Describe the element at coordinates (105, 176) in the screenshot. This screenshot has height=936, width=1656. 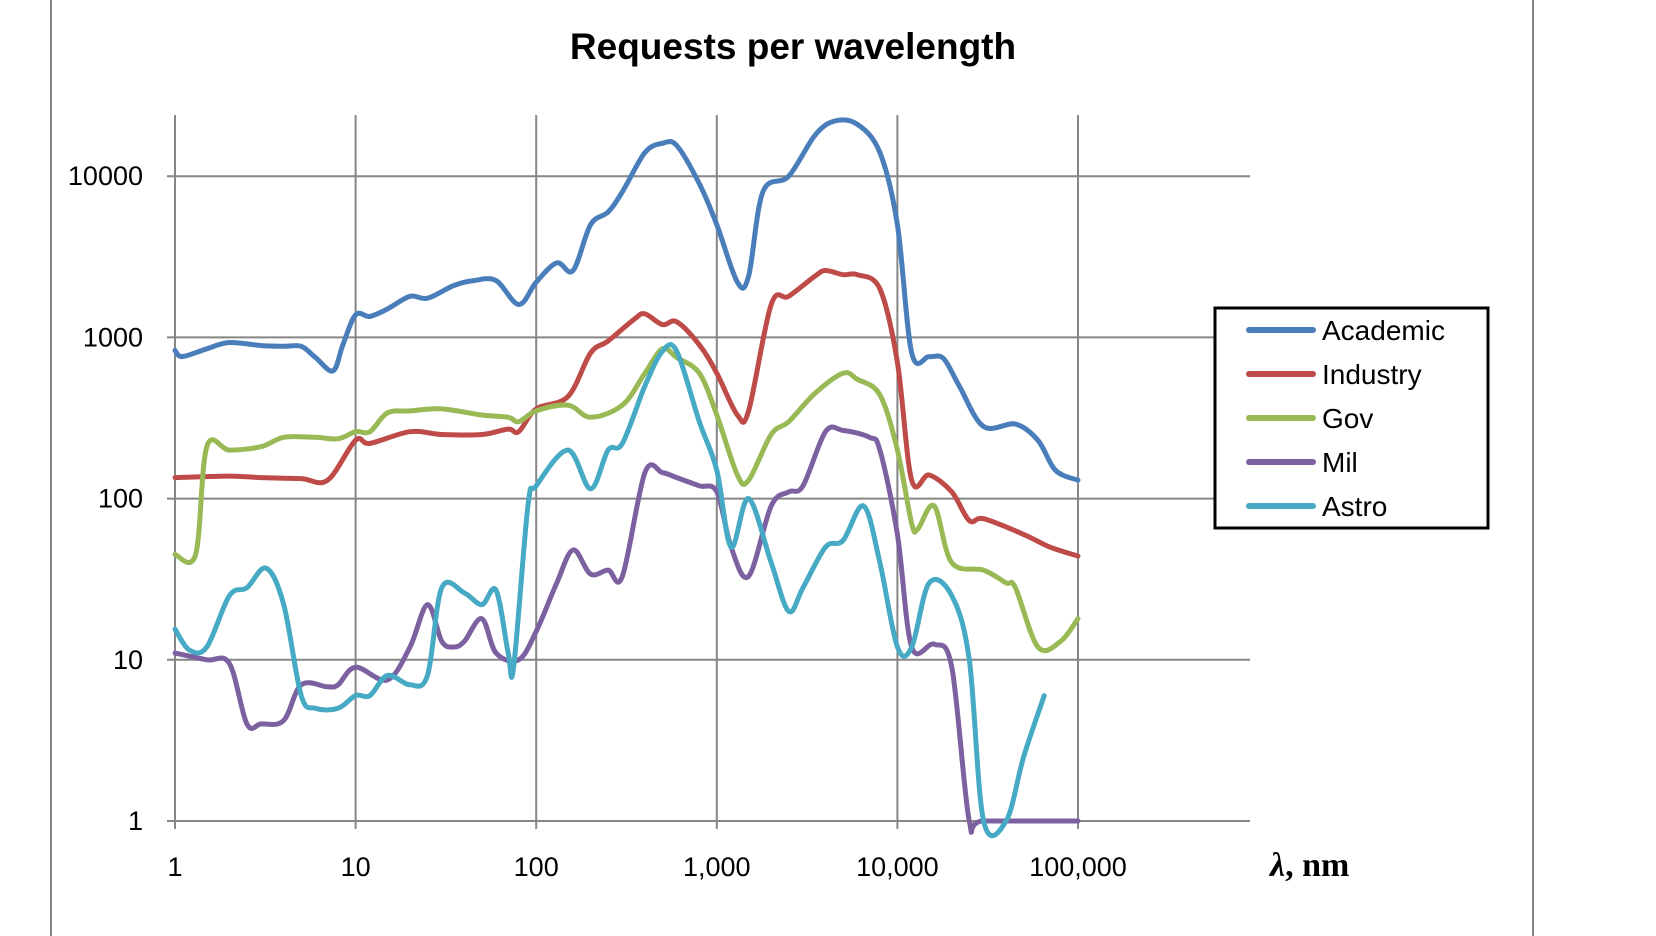
I see `y-tick-label: 10000` at that location.